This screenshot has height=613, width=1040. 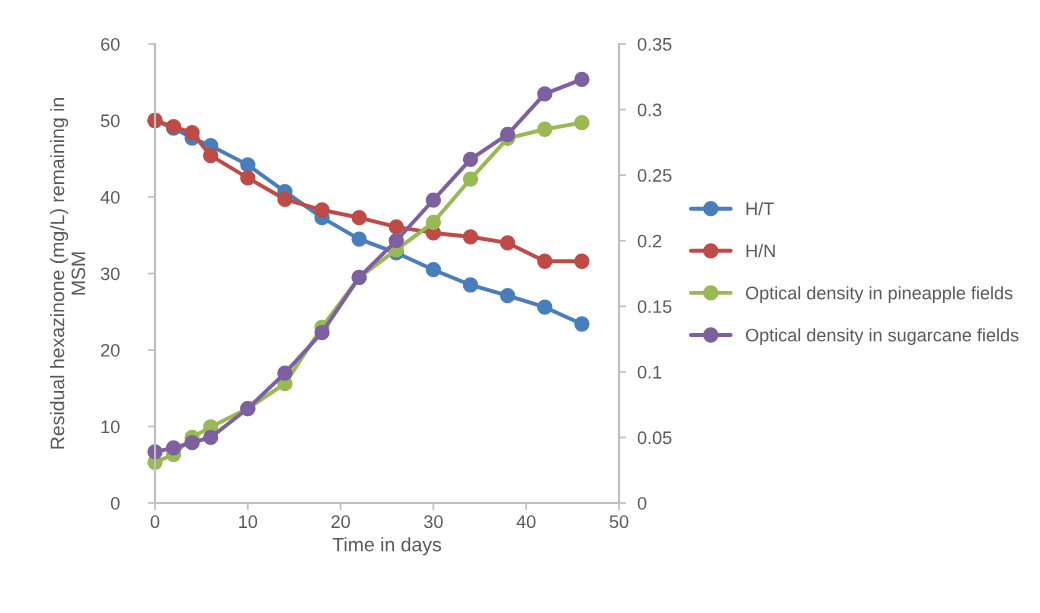 I want to click on x-tick-label: 0, so click(x=155, y=522).